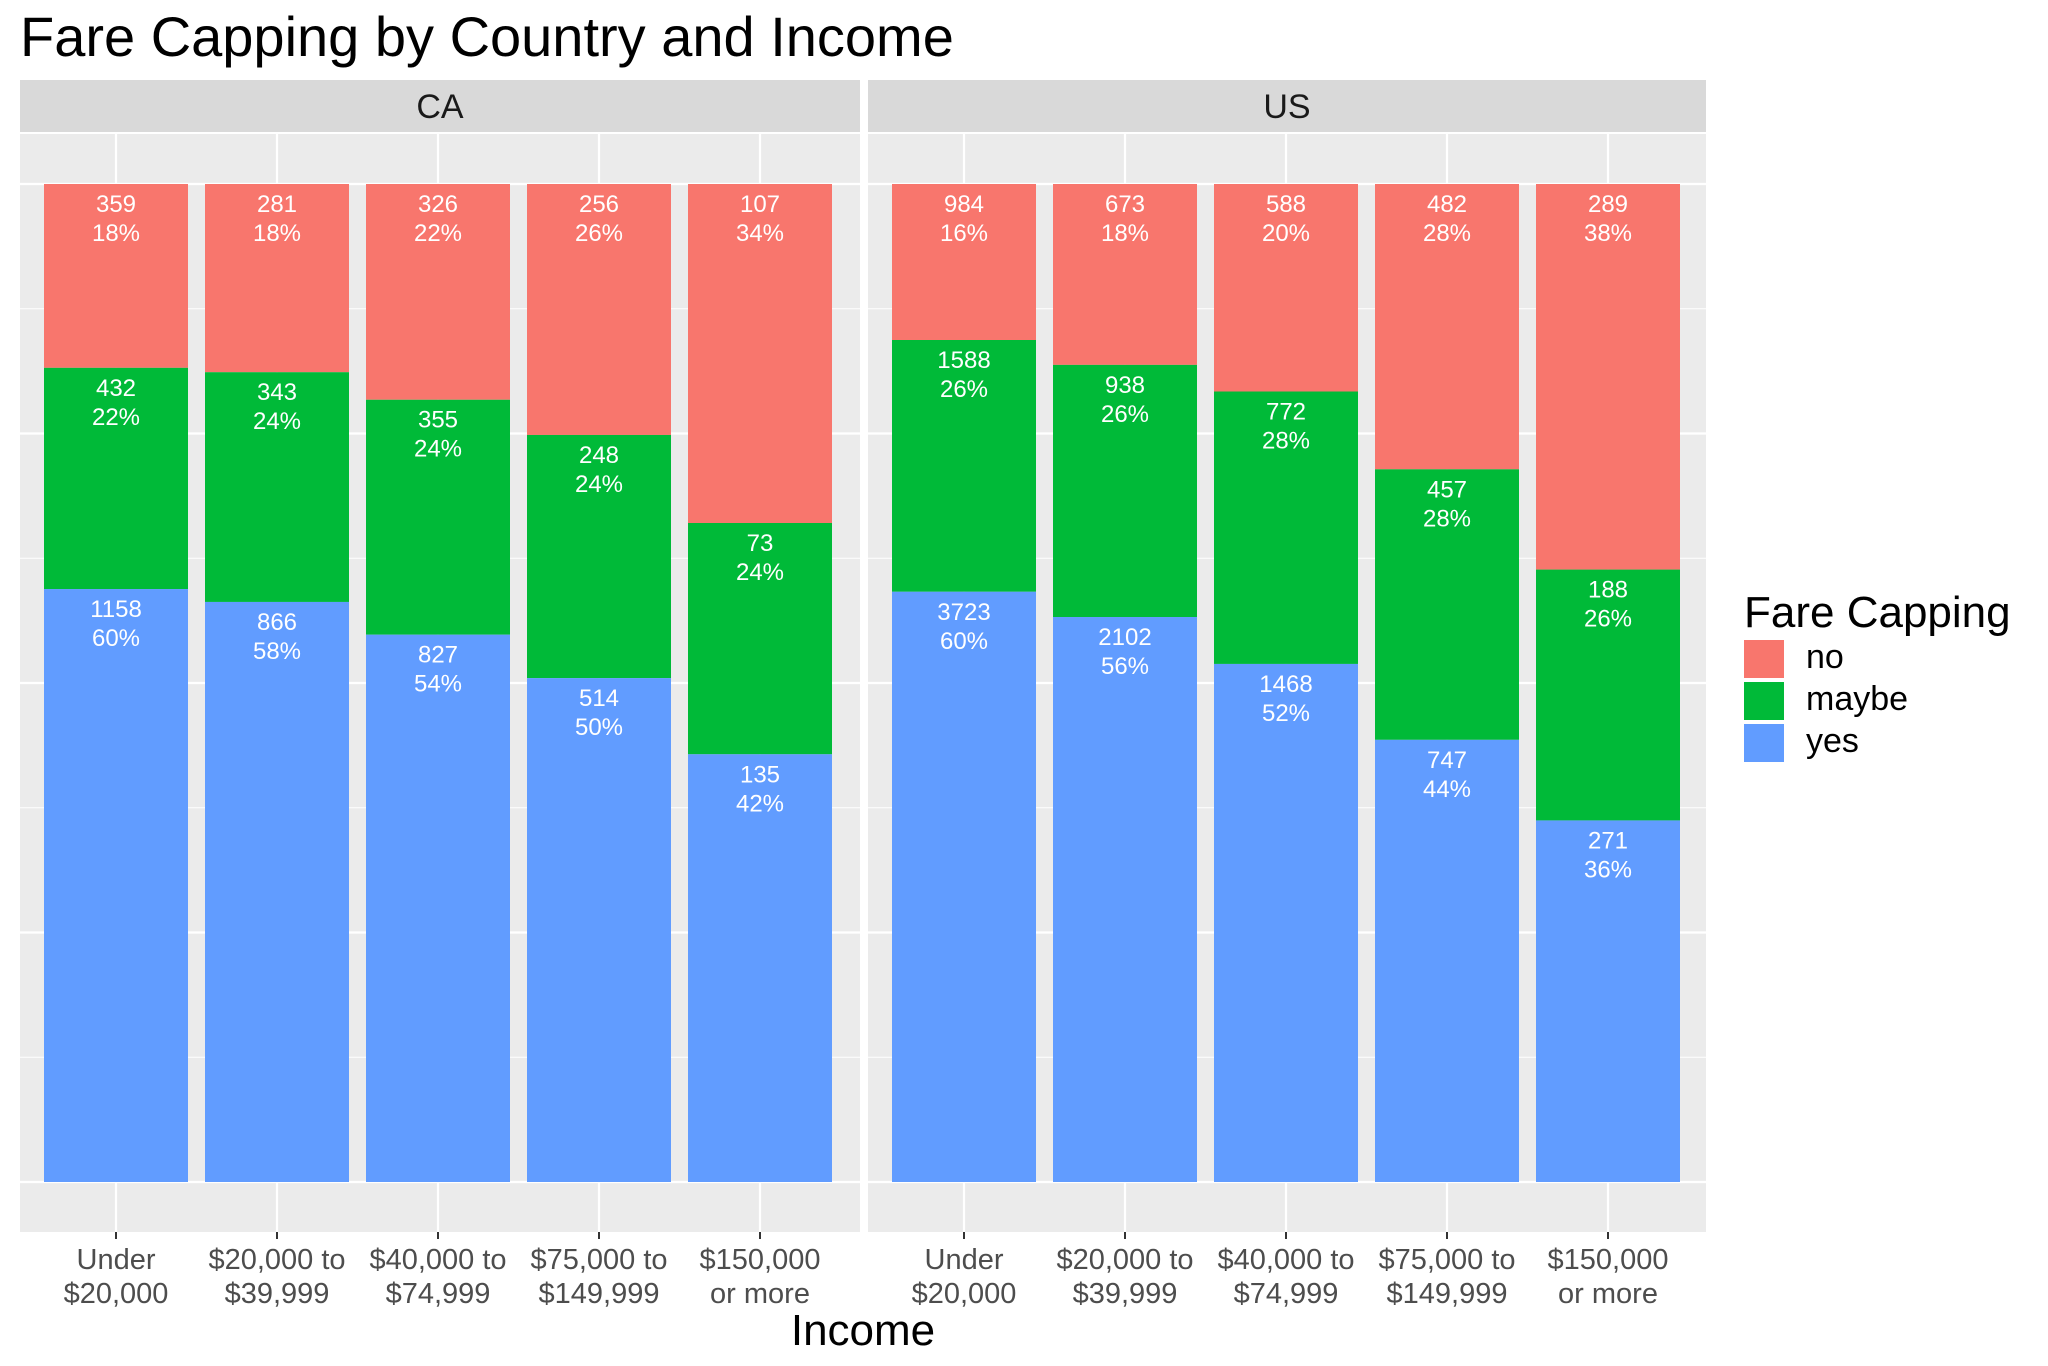 The width and height of the screenshot is (2048, 1366). I want to click on data-label-count: 482, so click(1447, 204).